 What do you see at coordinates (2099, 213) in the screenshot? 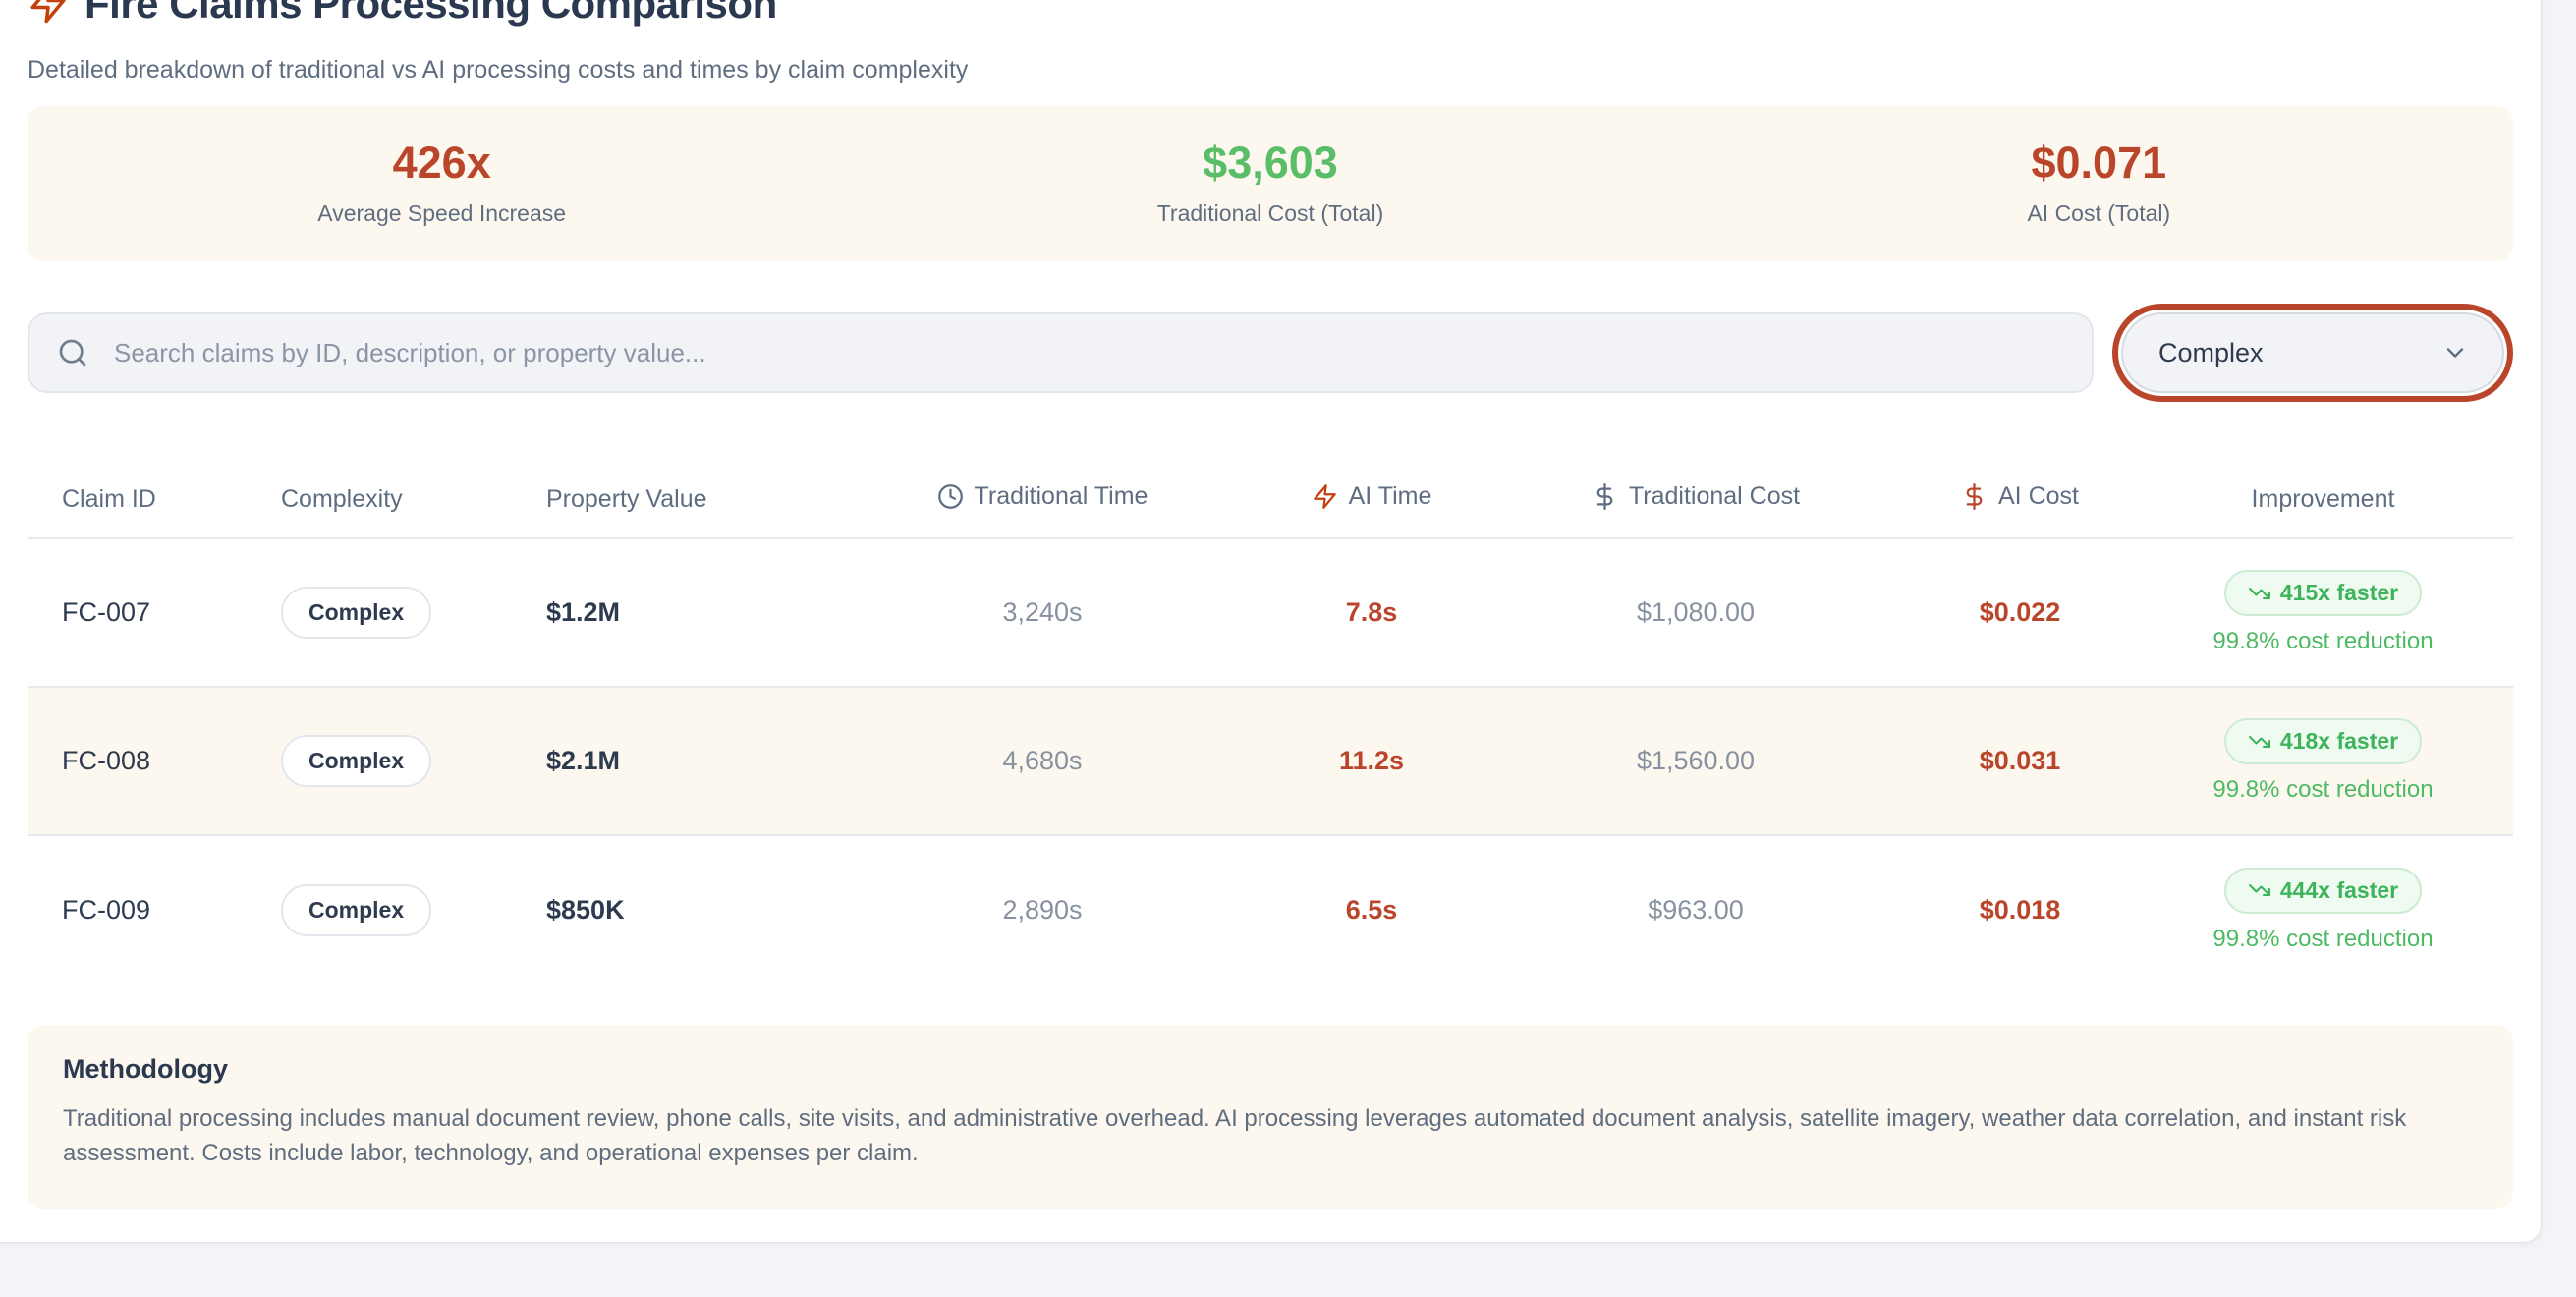
I see `stat-label: AI Cost (Total)` at bounding box center [2099, 213].